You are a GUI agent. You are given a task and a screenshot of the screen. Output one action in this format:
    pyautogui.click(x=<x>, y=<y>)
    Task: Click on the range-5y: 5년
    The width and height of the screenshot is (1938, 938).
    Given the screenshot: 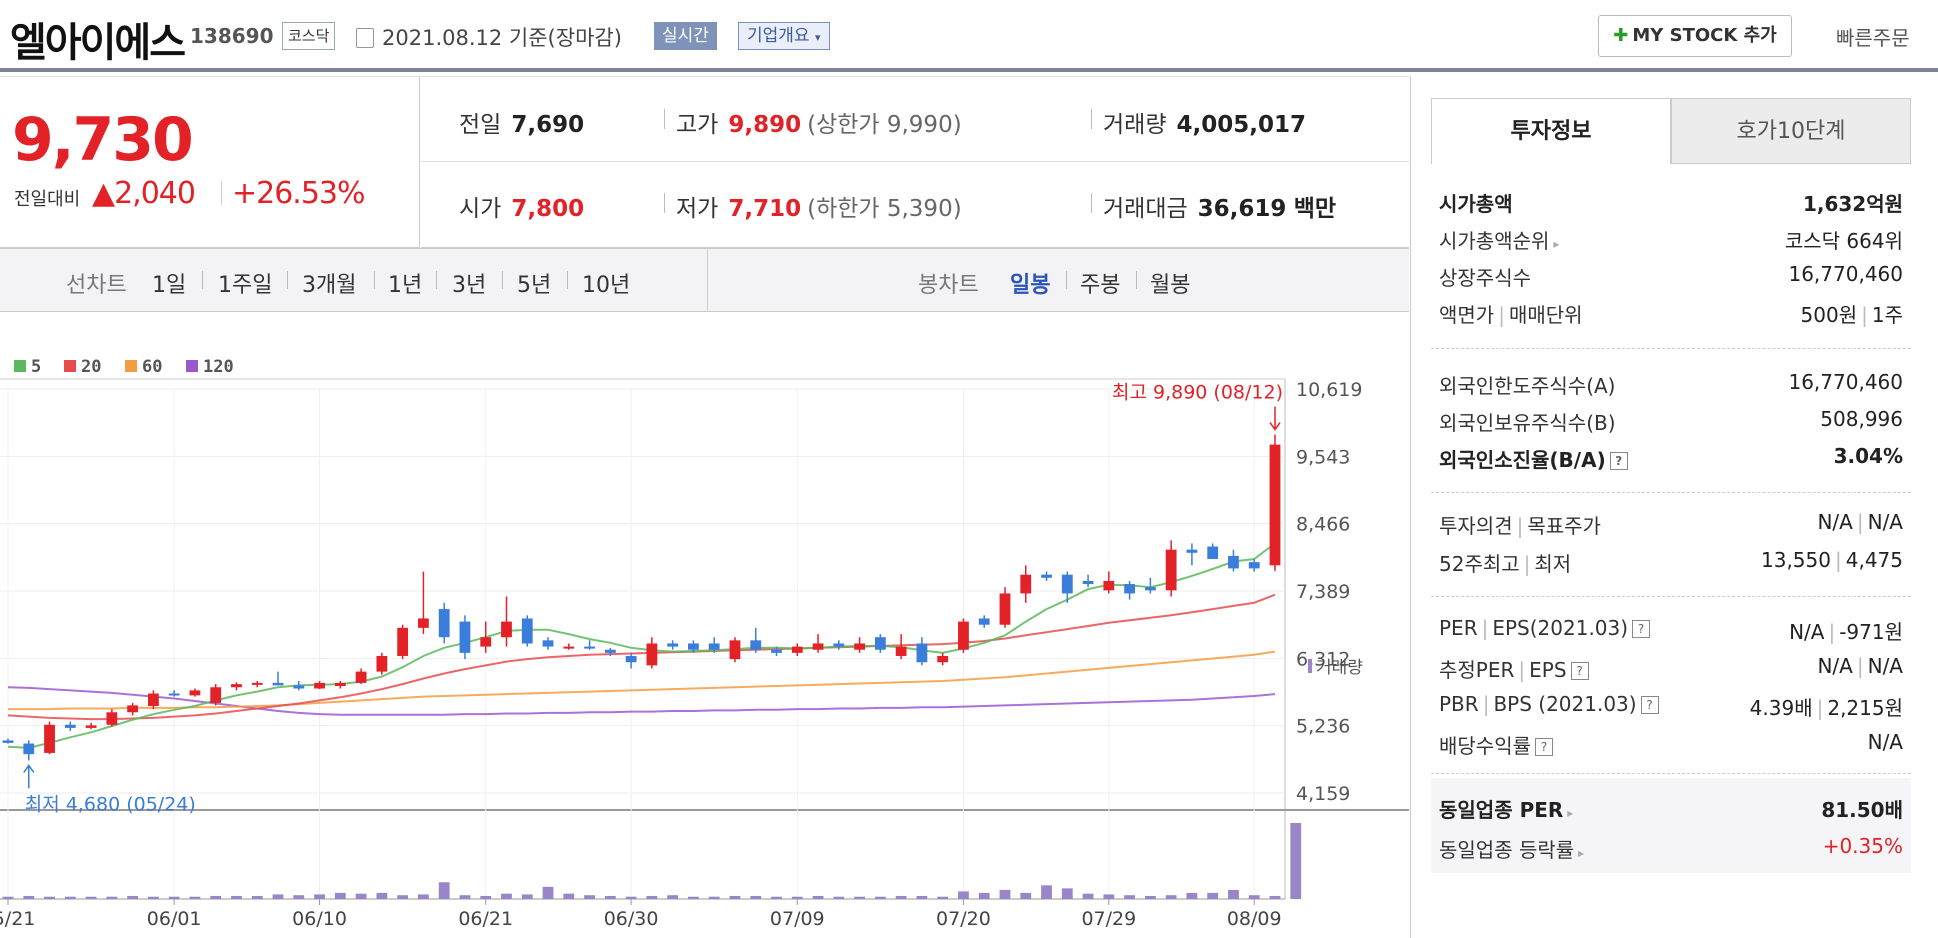 What is the action you would take?
    pyautogui.click(x=534, y=285)
    